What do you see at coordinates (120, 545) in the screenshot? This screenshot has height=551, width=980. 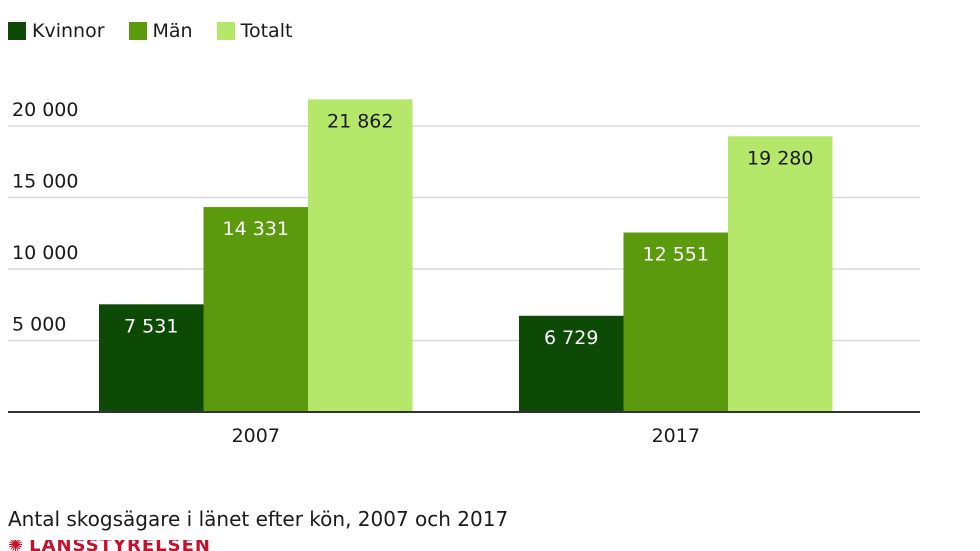 I see `logo-text: LÄNSSTYRELSEN` at bounding box center [120, 545].